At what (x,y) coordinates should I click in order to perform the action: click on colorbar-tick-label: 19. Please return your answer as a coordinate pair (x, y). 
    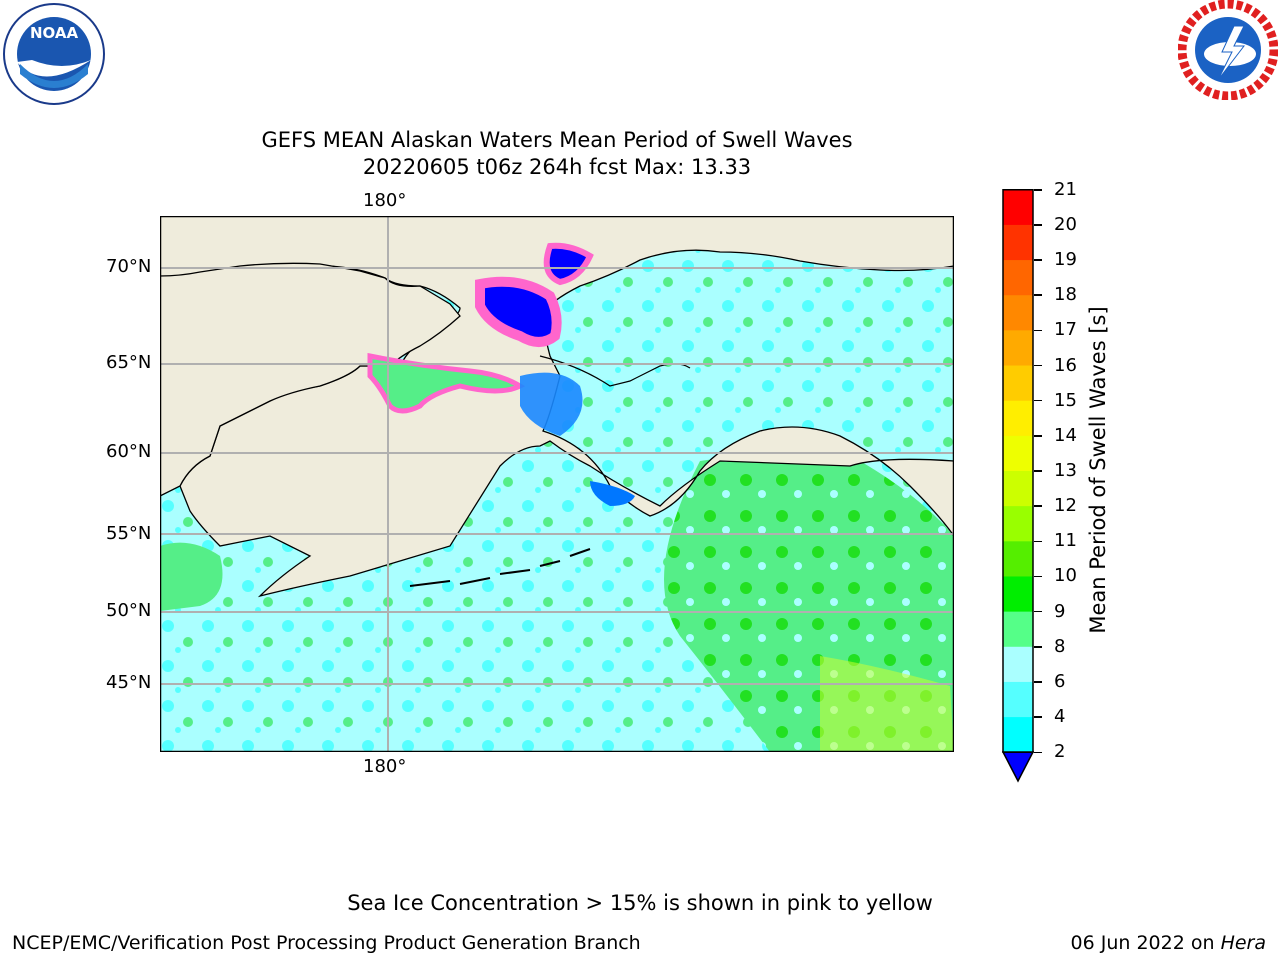
    Looking at the image, I should click on (1065, 260).